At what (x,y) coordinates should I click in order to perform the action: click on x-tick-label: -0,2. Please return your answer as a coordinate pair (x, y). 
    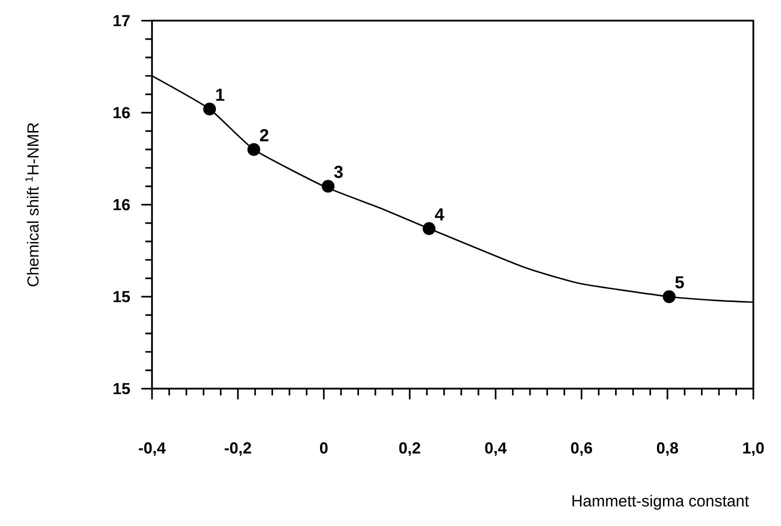
    Looking at the image, I should click on (238, 449).